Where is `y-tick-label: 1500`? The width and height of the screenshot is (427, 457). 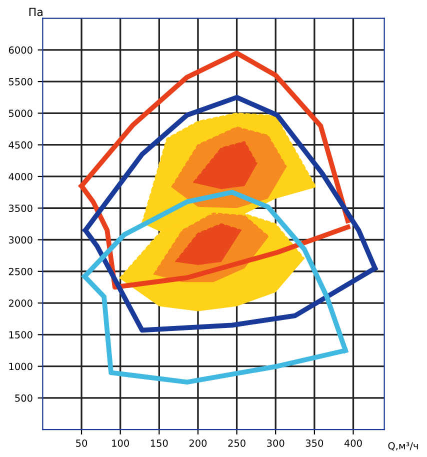 y-tick-label: 1500 is located at coordinates (20, 334).